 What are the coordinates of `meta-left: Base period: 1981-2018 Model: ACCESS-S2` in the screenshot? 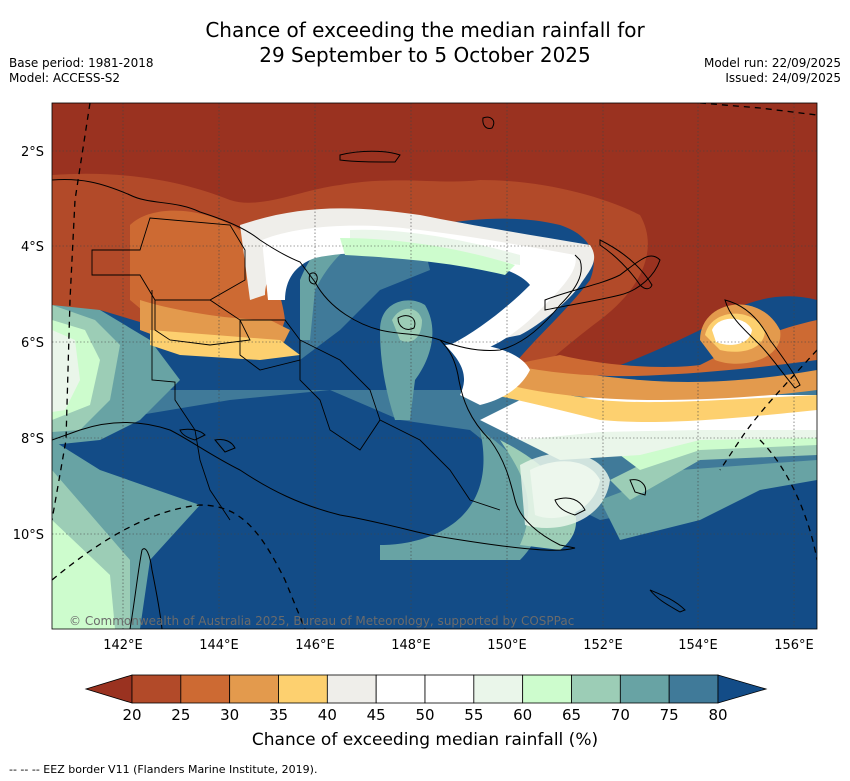 It's located at (81, 71).